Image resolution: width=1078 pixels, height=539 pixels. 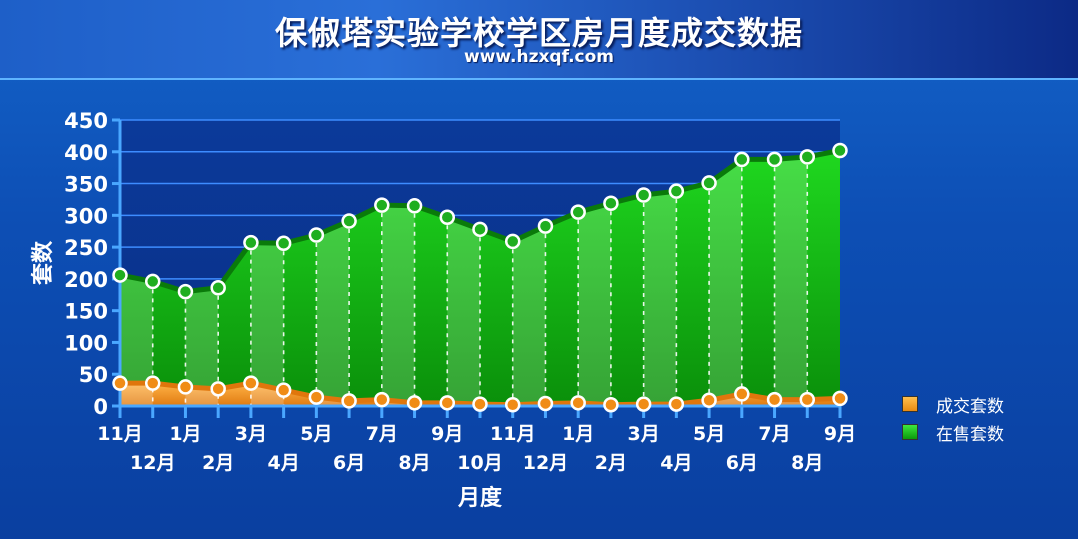 What do you see at coordinates (86, 153) in the screenshot?
I see `y-tick-label: 400` at bounding box center [86, 153].